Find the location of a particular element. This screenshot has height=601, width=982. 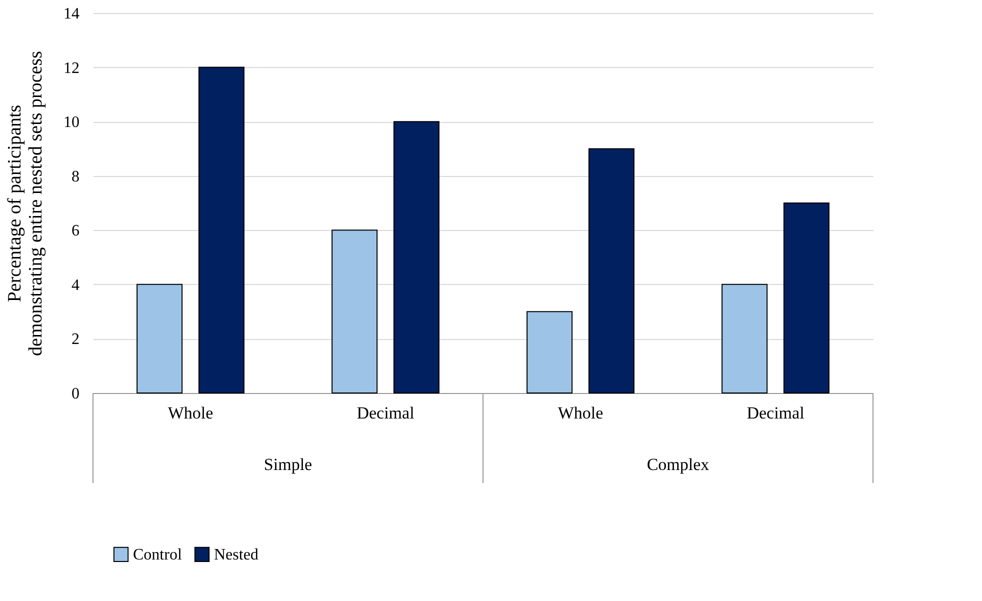

y-tick-label: 12 is located at coordinates (72, 68).